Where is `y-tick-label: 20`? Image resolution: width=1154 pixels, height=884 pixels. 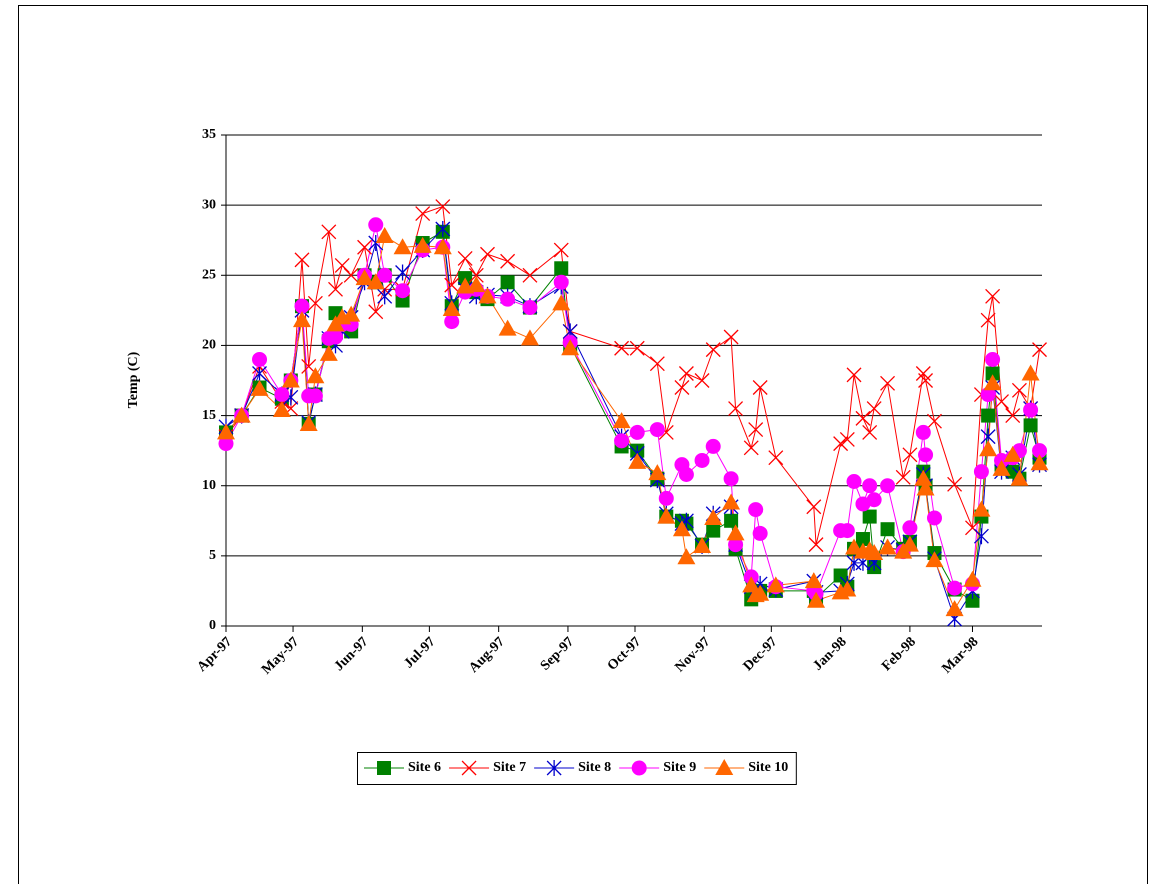 y-tick-label: 20 is located at coordinates (209, 345).